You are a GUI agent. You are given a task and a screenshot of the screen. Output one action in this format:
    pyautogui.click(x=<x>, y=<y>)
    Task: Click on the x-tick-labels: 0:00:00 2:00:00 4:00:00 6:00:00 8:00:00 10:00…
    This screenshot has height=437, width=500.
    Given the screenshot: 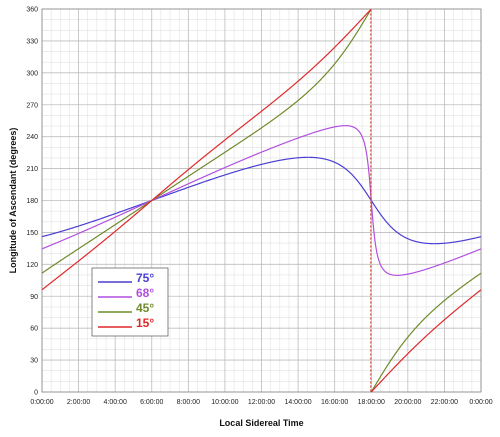 What is the action you would take?
    pyautogui.click(x=261, y=402)
    